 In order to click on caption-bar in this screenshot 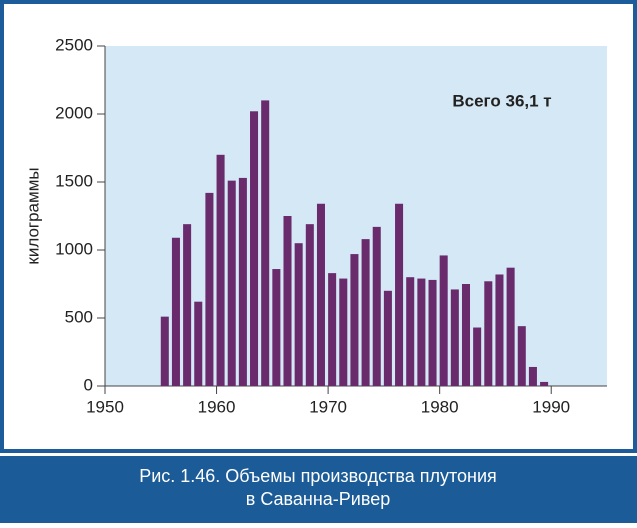, I will do `click(318, 489)`.